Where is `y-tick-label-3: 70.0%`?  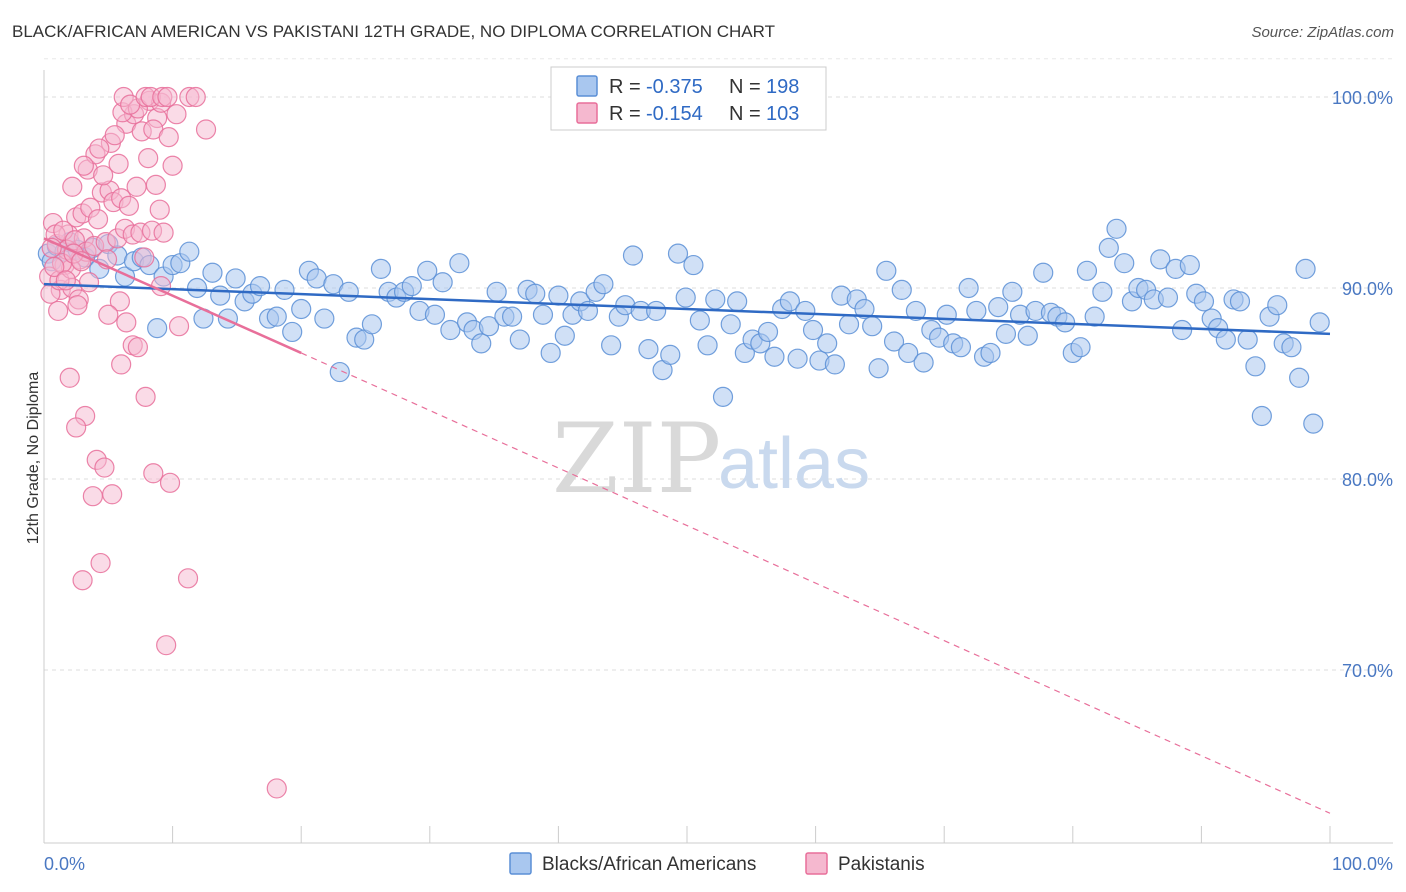
y-tick-label-3: 70.0% is located at coordinates (1367, 671).